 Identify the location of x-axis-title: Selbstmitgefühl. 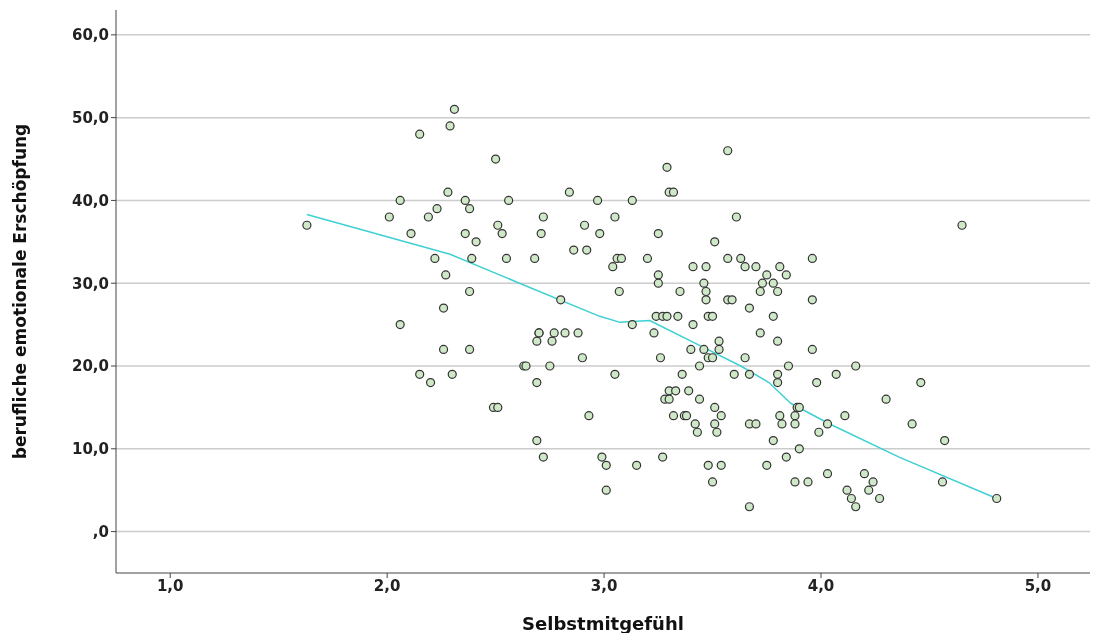
(603, 623).